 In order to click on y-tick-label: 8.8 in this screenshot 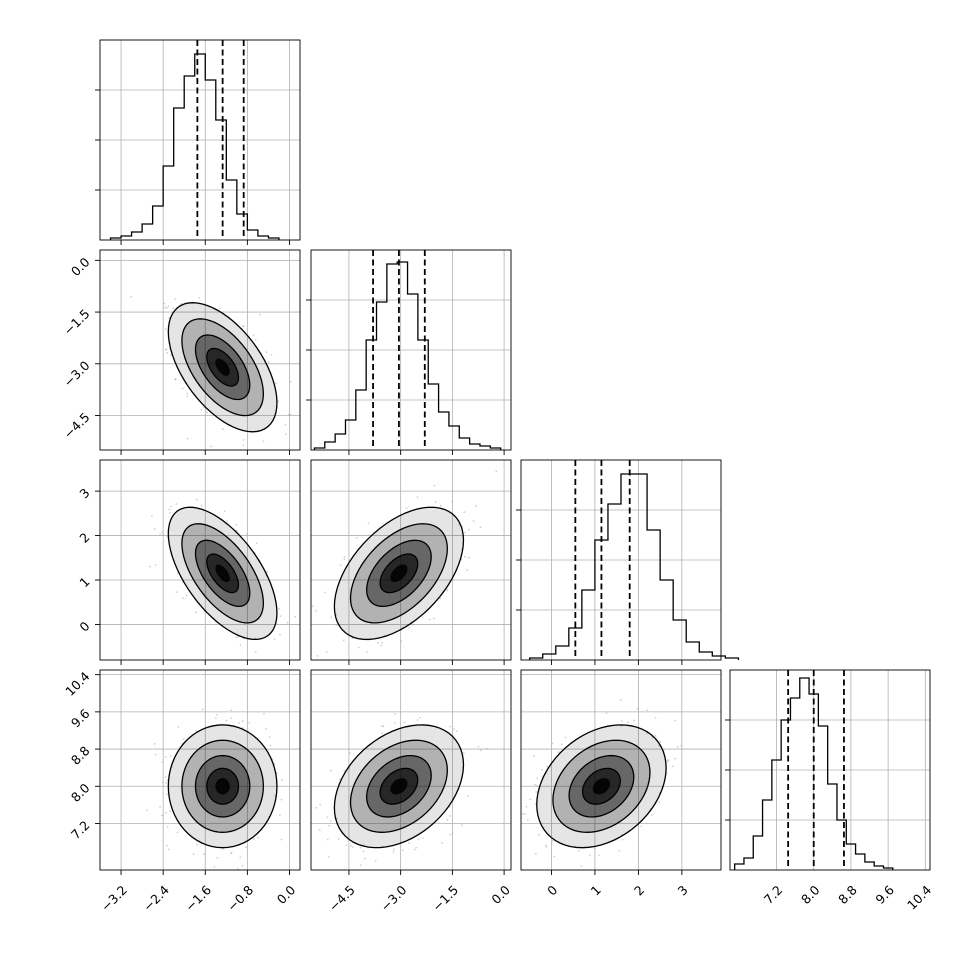, I will do `click(80, 755)`.